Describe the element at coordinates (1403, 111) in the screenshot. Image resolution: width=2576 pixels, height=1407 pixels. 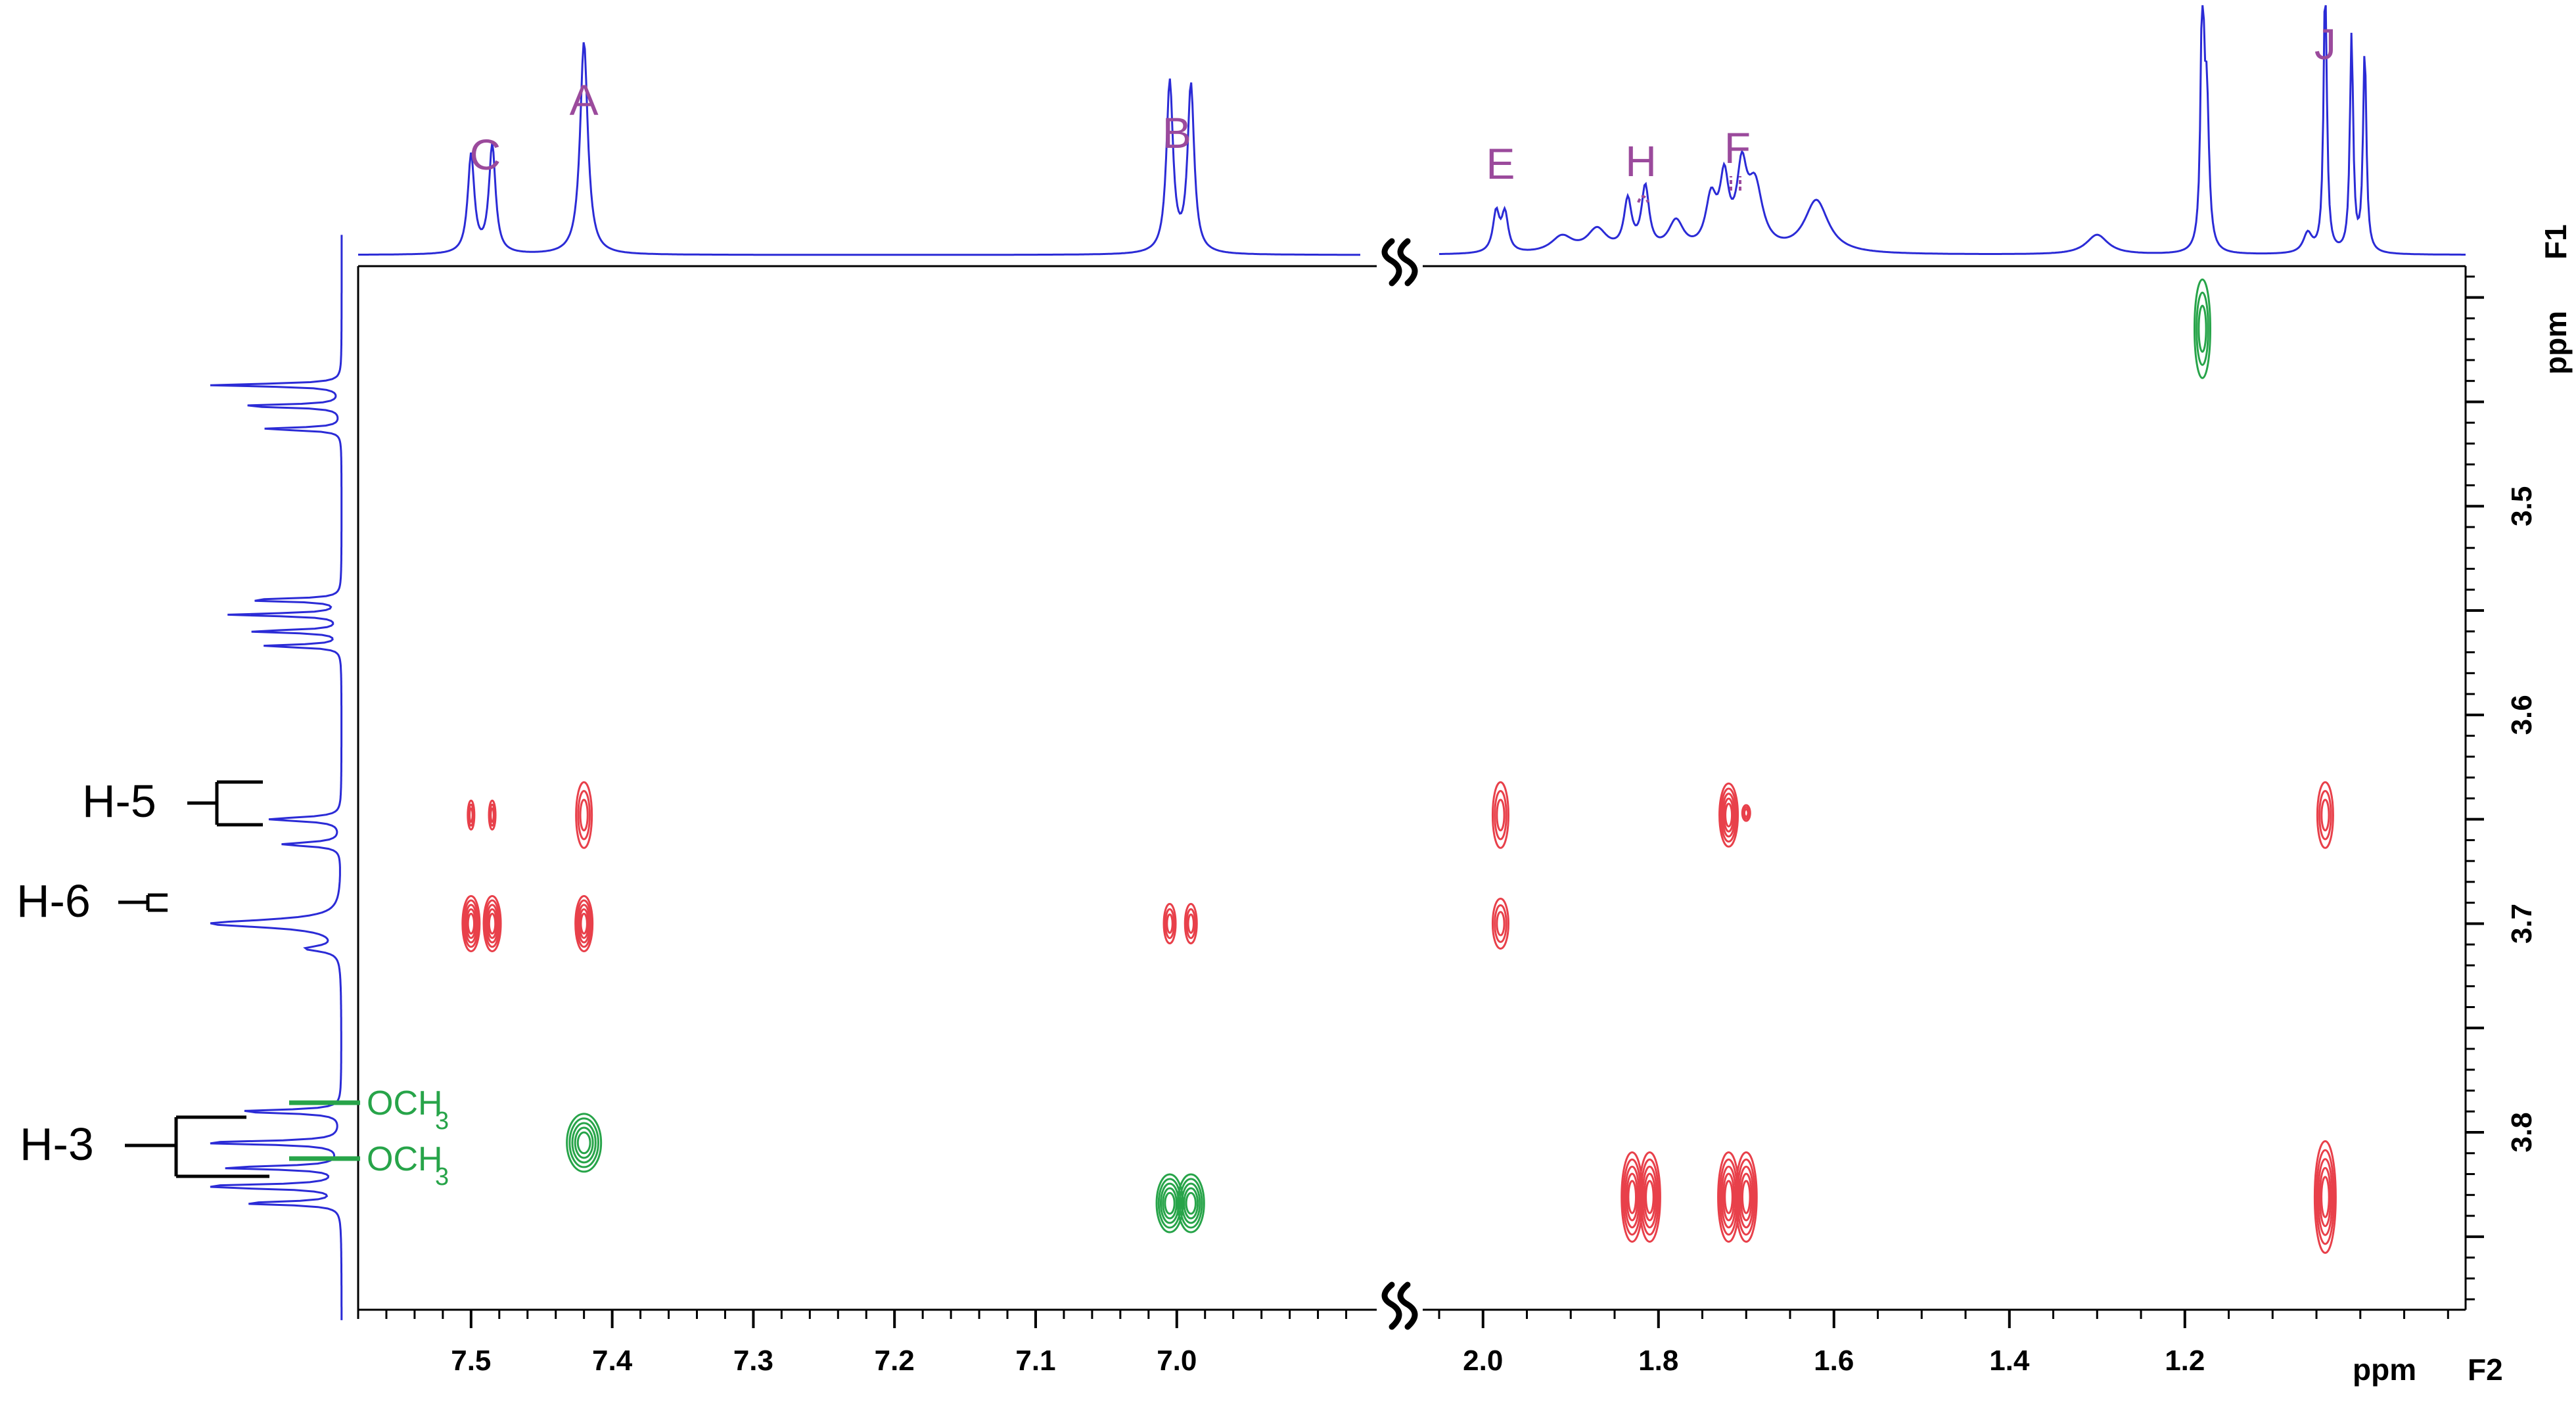
I see `top-peak-labels: C A B E H F J` at that location.